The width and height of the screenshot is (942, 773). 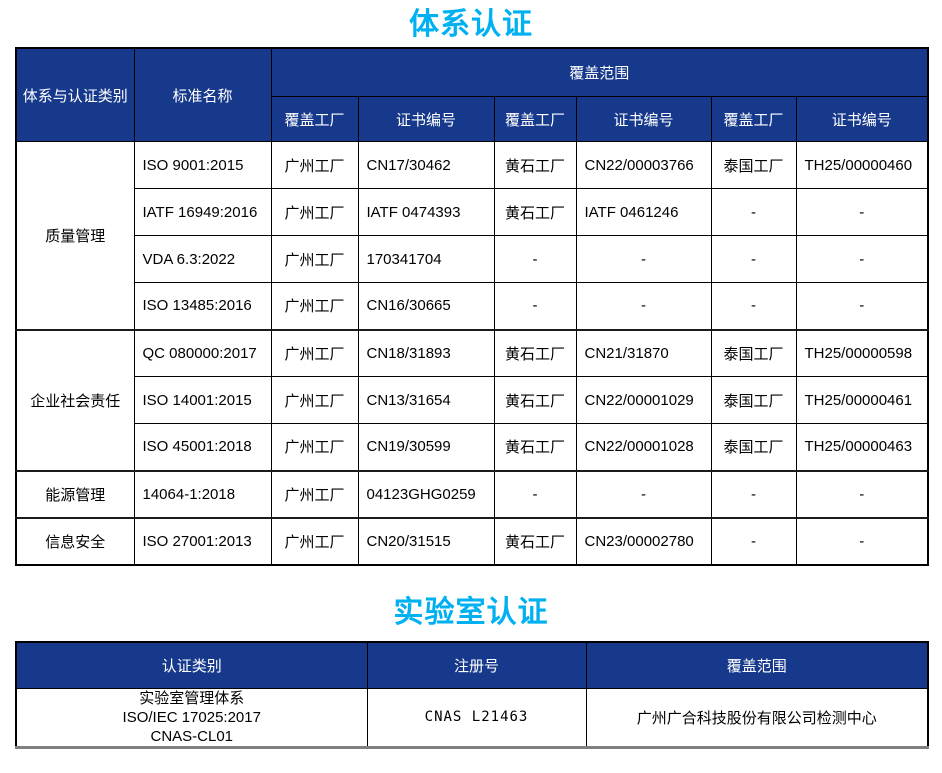 I want to click on lab-coverage-cell: 广州广合科技股份有限公司检测中心, so click(x=757, y=717).